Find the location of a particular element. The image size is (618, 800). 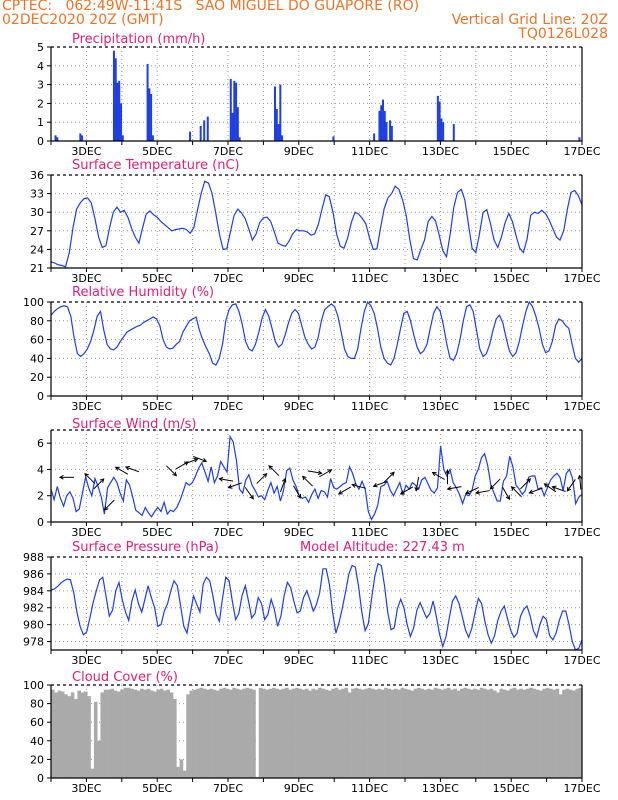

y-tick-label: 80 is located at coordinates (37, 321).